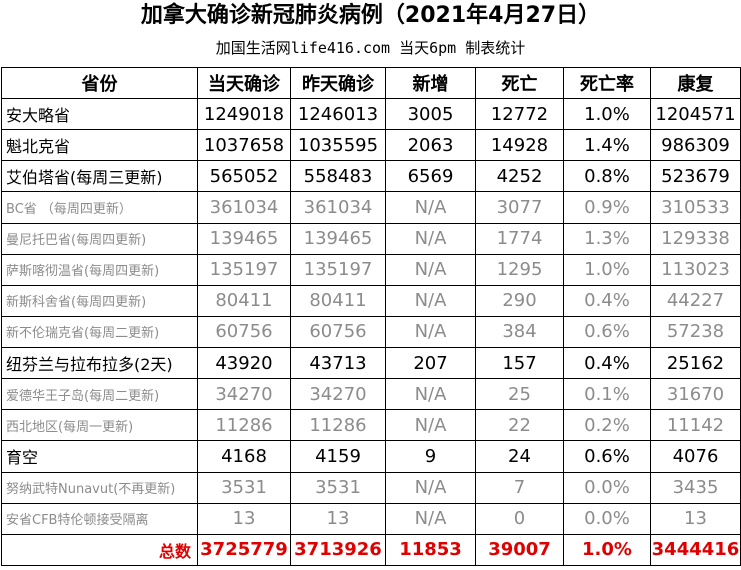  I want to click on value-cell: 1246013, so click(338, 114).